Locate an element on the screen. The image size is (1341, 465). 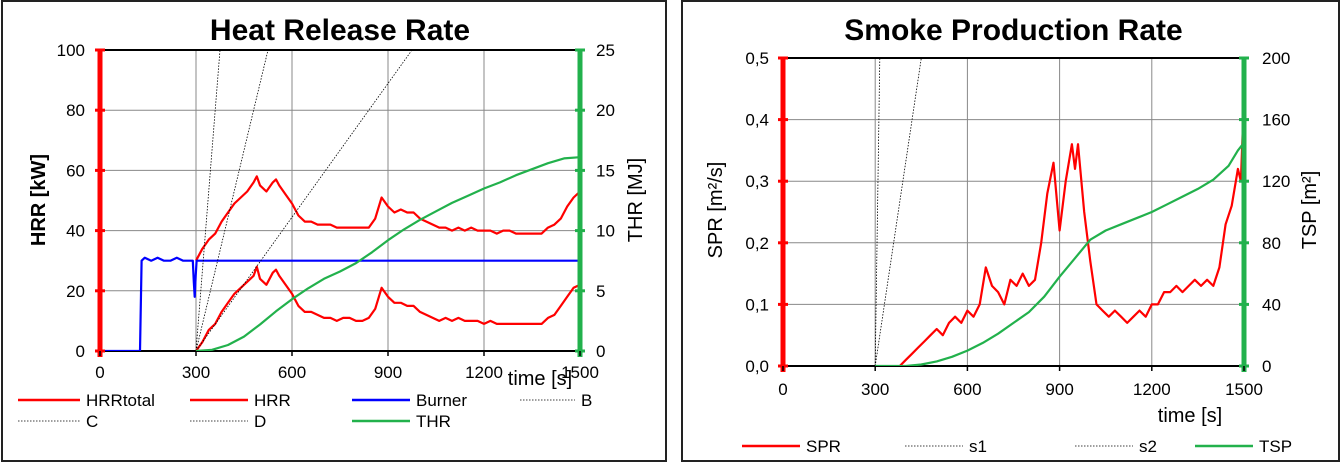
legend-label-burner: Burner is located at coordinates (441, 400).